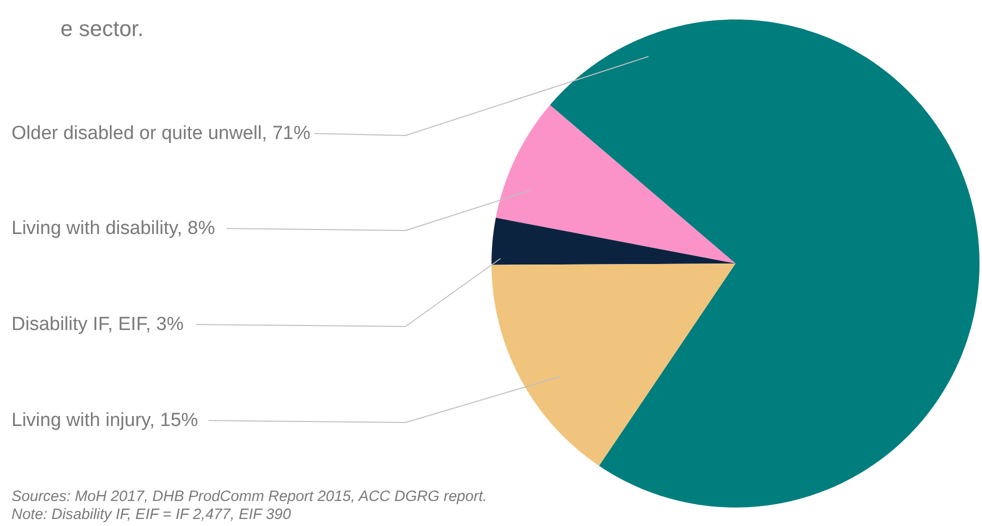  I want to click on chart-title: e sector., so click(102, 28).